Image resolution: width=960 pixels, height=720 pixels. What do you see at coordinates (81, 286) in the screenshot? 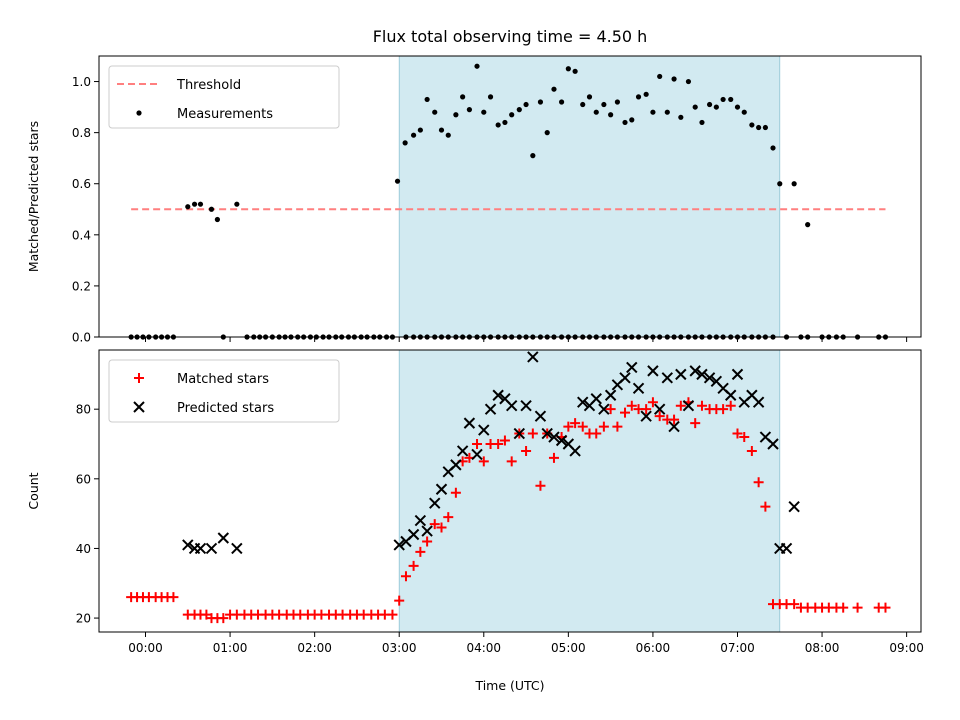
I see `y-tick-label: 0.2` at bounding box center [81, 286].